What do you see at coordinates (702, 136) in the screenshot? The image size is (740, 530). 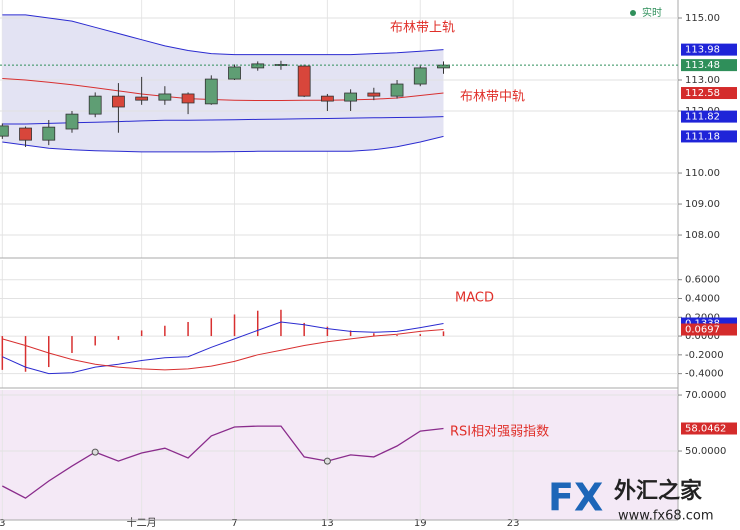 I see `value-tag-label: 111.18` at bounding box center [702, 136].